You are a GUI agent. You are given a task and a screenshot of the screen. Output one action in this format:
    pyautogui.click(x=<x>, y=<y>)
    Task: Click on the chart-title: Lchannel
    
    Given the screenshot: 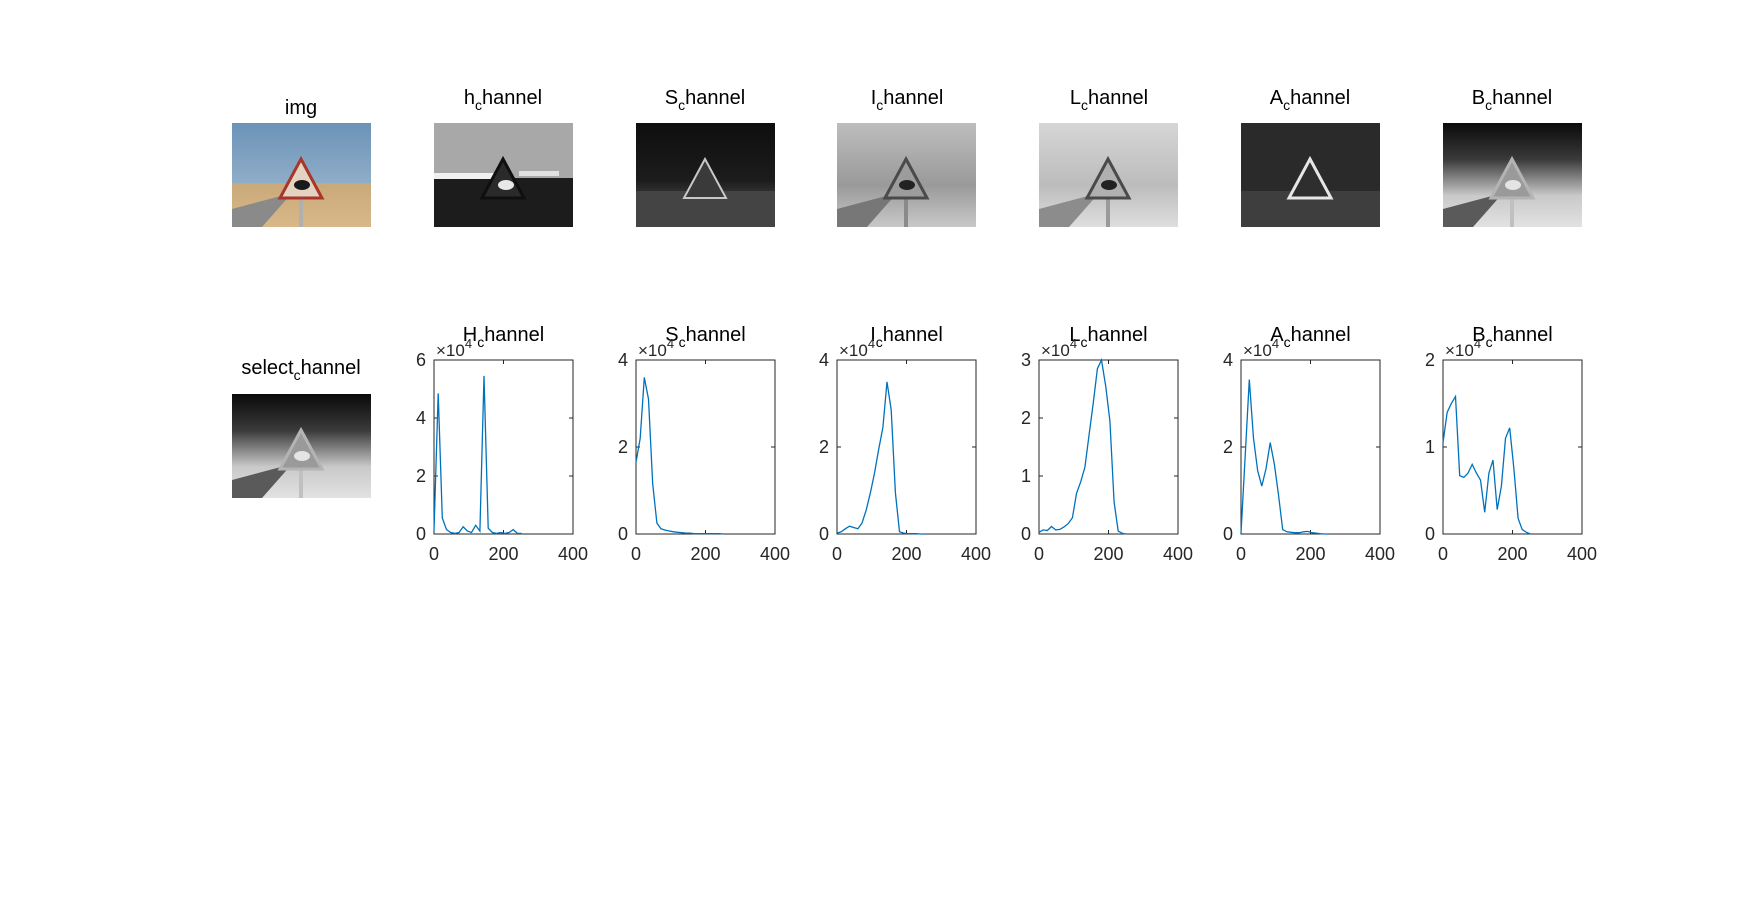 What is the action you would take?
    pyautogui.click(x=1108, y=337)
    